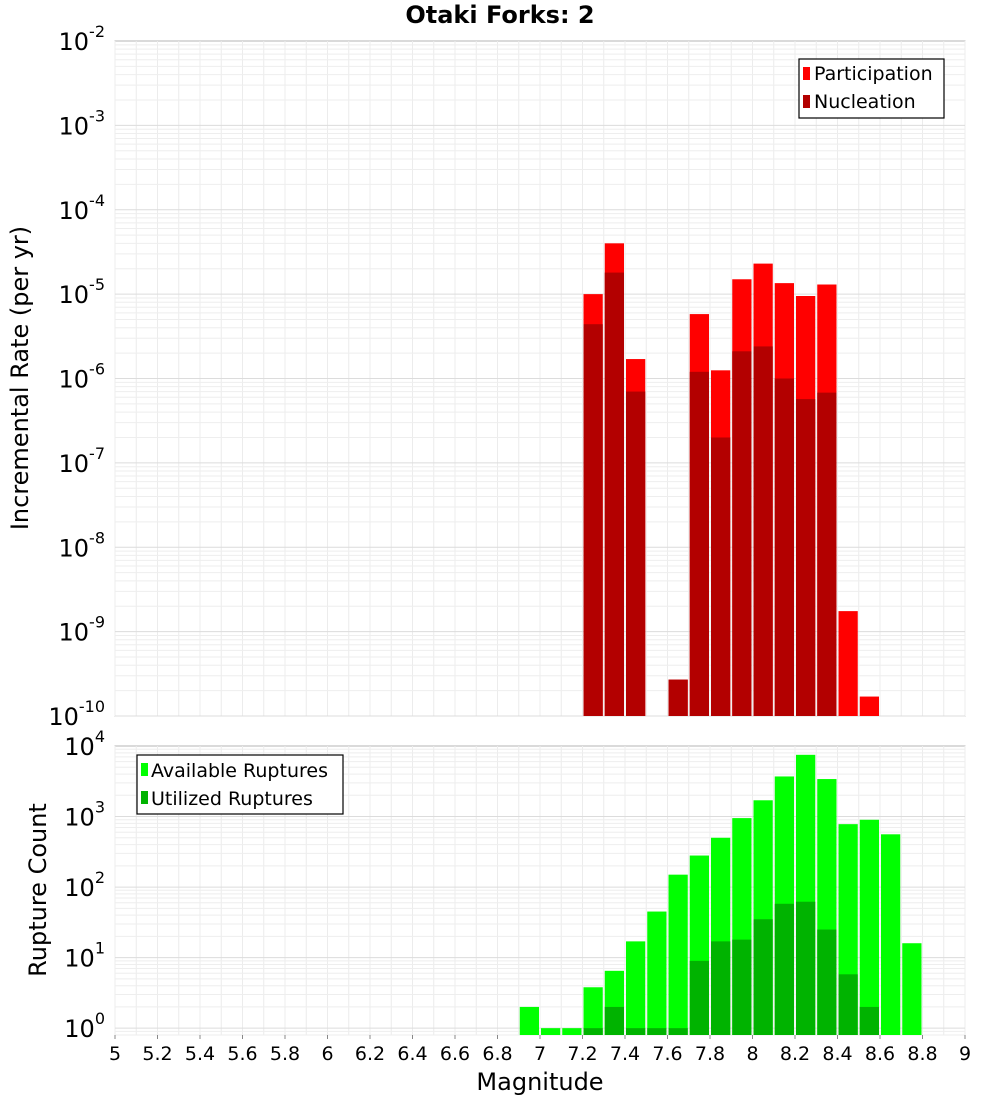 Image resolution: width=1000 pixels, height=1100 pixels. I want to click on x-tick-label: 6.8, so click(497, 1054).